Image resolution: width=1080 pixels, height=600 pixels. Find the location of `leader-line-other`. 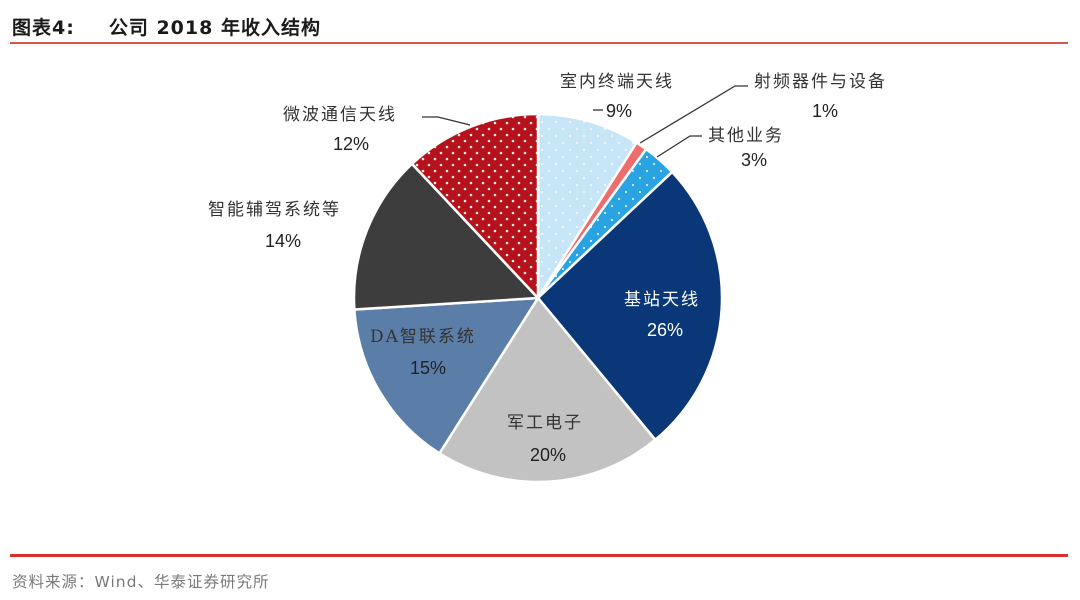

leader-line-other is located at coordinates (679, 146).